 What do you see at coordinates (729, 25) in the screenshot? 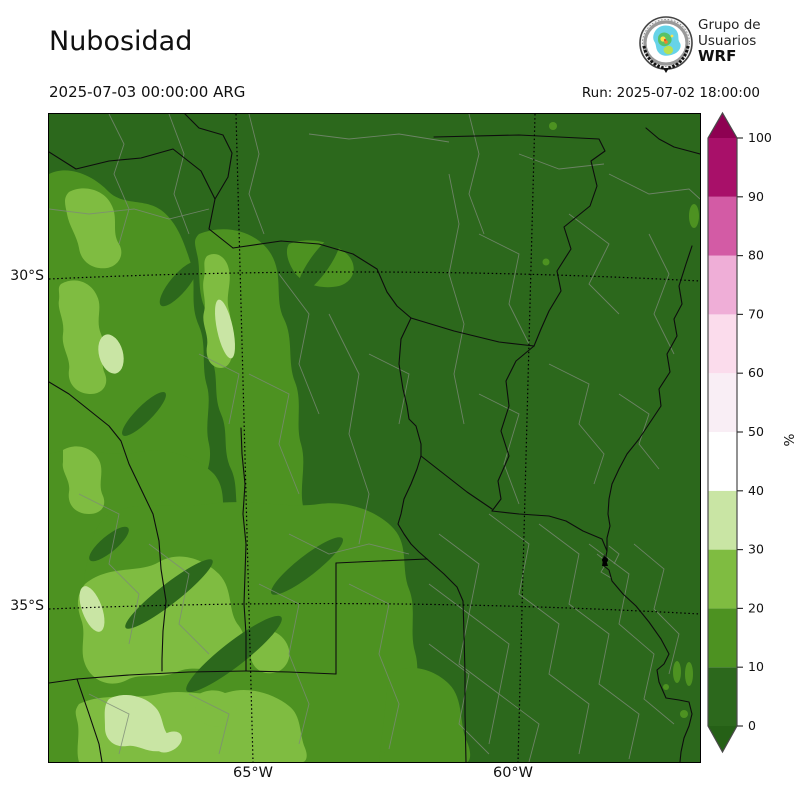
I see `logo-line-1: Grupo de` at bounding box center [729, 25].